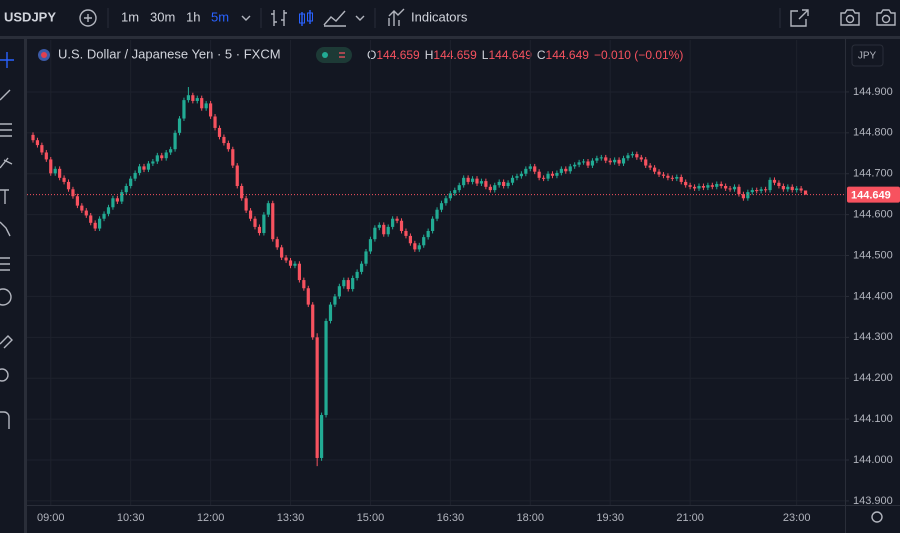 Image resolution: width=900 pixels, height=533 pixels. I want to click on snapshot, so click(850, 17).